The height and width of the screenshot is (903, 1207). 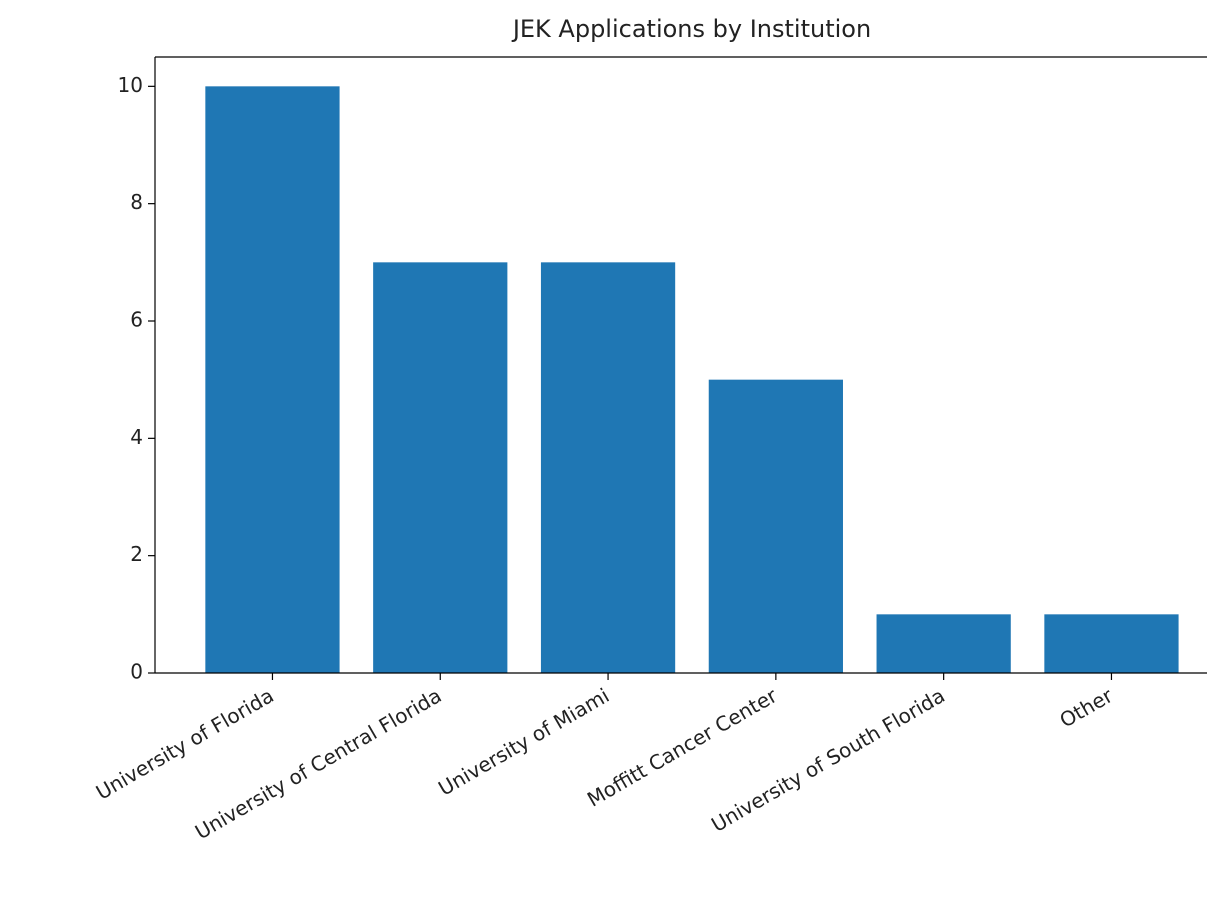 What do you see at coordinates (136, 554) in the screenshot?
I see `y-tick-label: 2` at bounding box center [136, 554].